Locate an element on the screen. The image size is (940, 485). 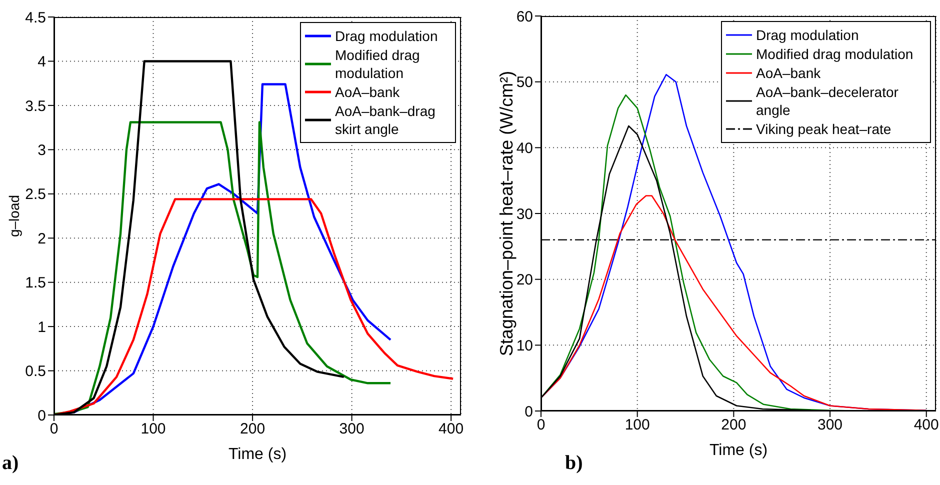
y-axis-title: g–load is located at coordinates (14, 216).